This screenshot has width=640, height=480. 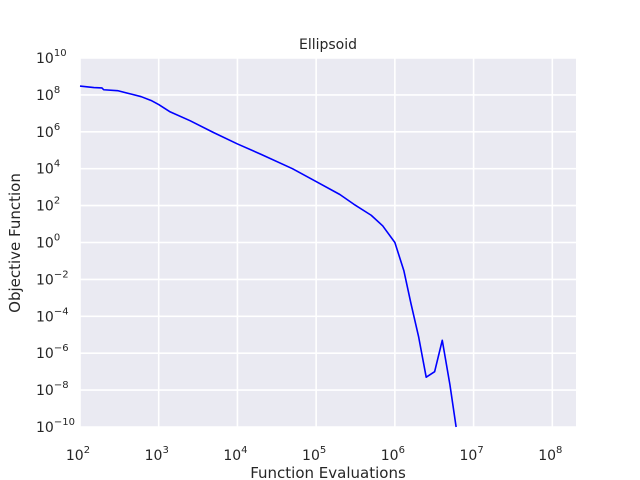 I want to click on y-tick-label-6: 10⁻², so click(x=52, y=278).